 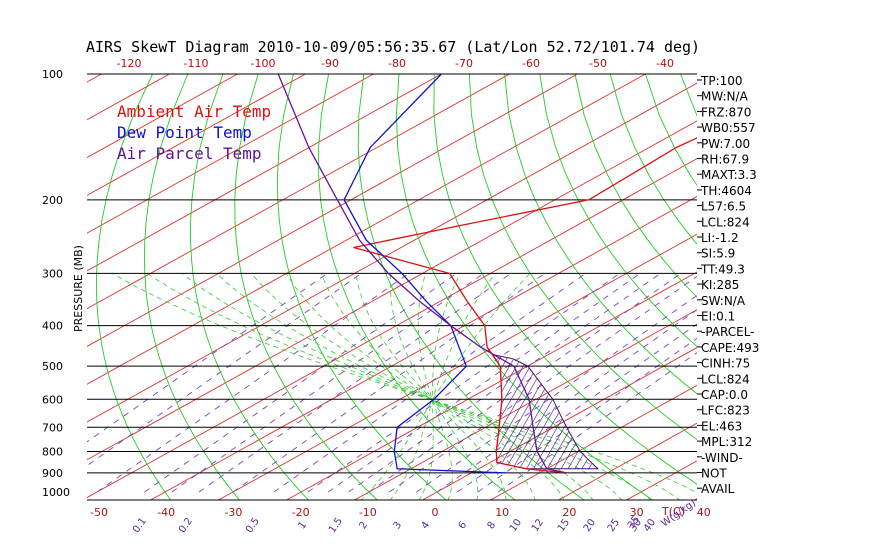 What do you see at coordinates (516, 525) in the screenshot?
I see `mixing-ratio-label: 10` at bounding box center [516, 525].